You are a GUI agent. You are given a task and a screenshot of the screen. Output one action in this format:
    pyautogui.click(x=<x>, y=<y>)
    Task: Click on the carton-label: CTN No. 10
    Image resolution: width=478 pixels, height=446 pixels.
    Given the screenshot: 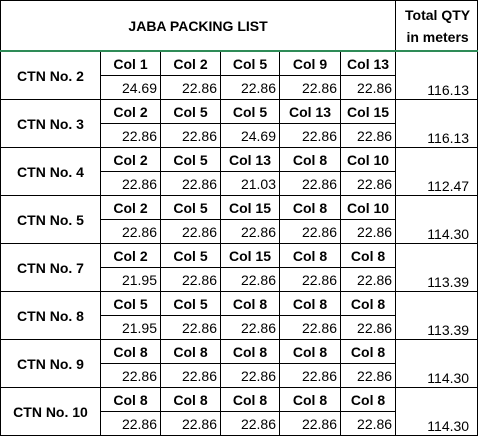 What is the action you would take?
    pyautogui.click(x=50, y=411)
    